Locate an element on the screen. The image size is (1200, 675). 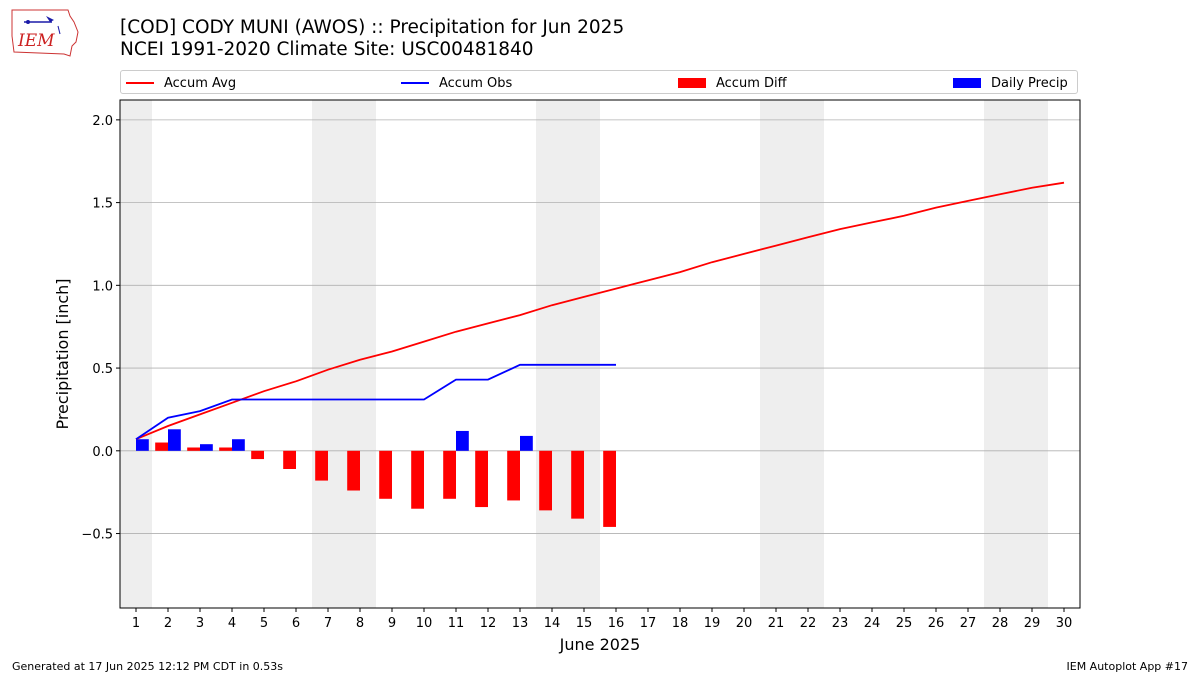
x-tick-label: 4 is located at coordinates (232, 623).